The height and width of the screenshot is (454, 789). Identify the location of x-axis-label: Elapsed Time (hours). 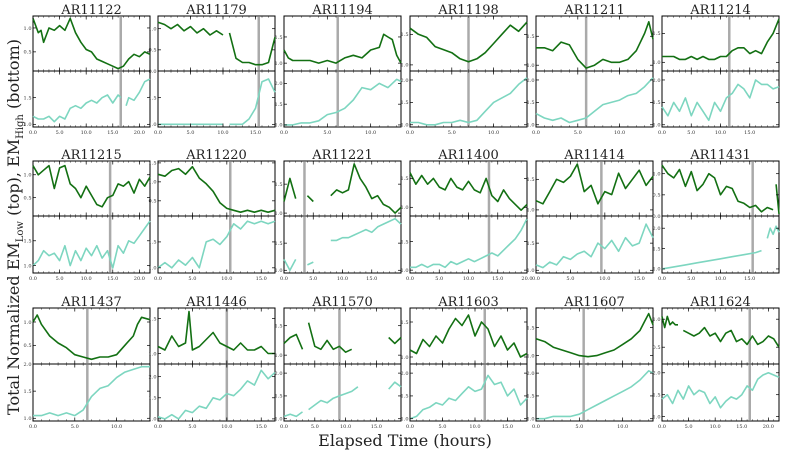
(405, 440).